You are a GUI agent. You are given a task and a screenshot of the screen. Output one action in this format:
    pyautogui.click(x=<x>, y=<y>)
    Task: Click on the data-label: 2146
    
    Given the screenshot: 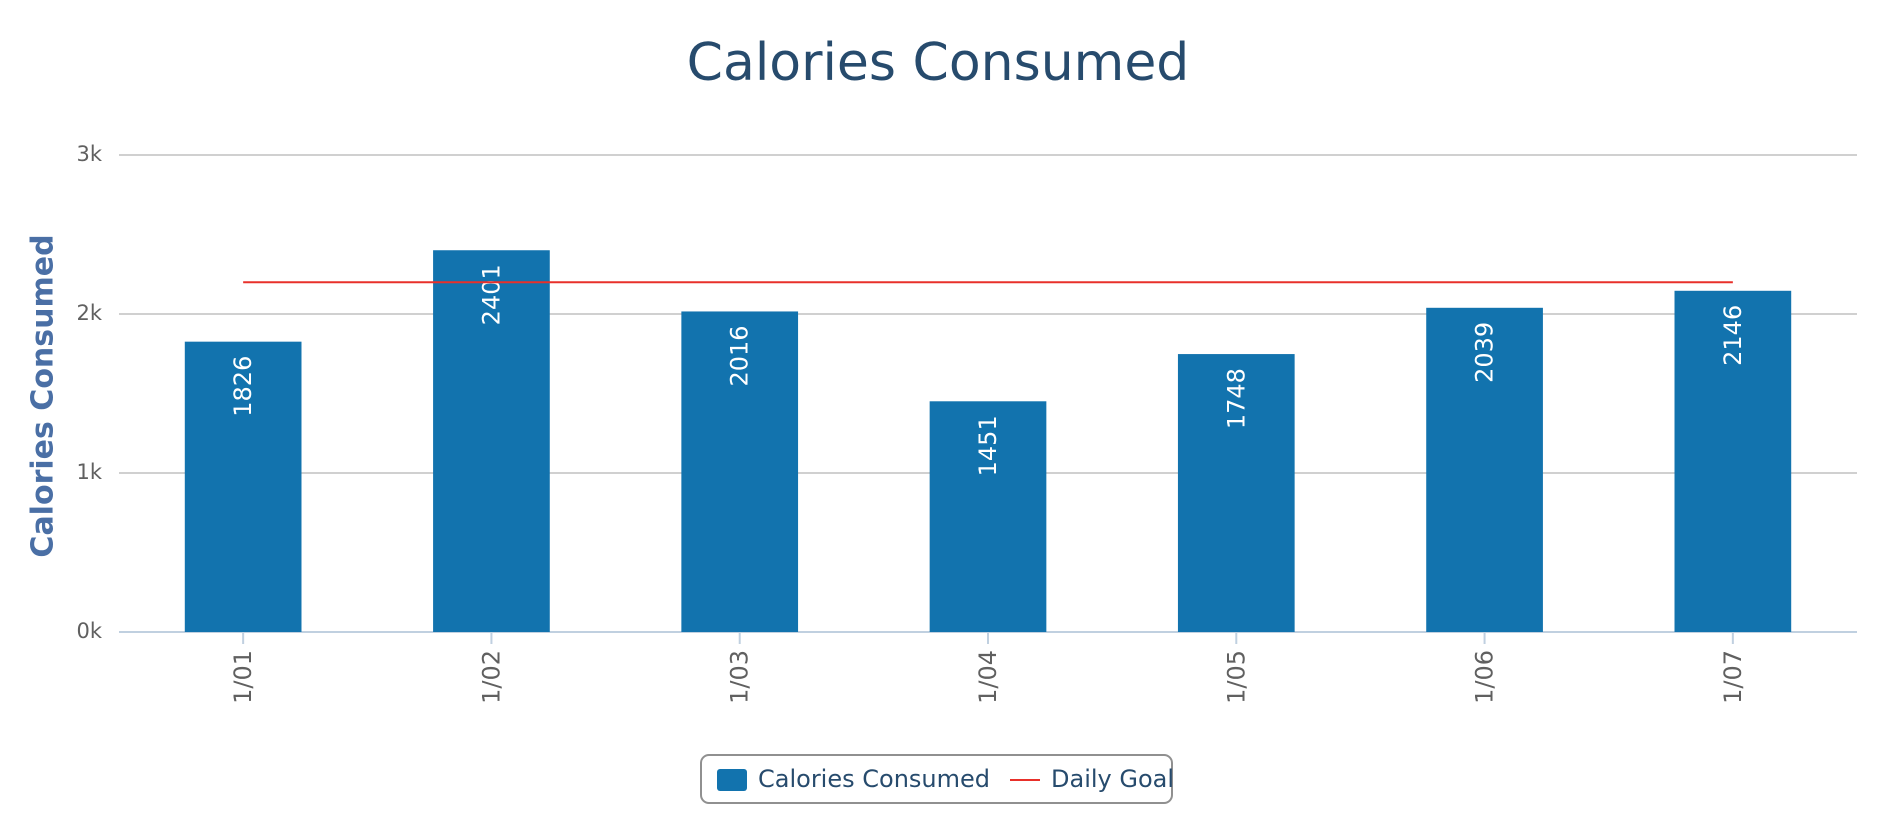 What is the action you would take?
    pyautogui.click(x=1733, y=335)
    